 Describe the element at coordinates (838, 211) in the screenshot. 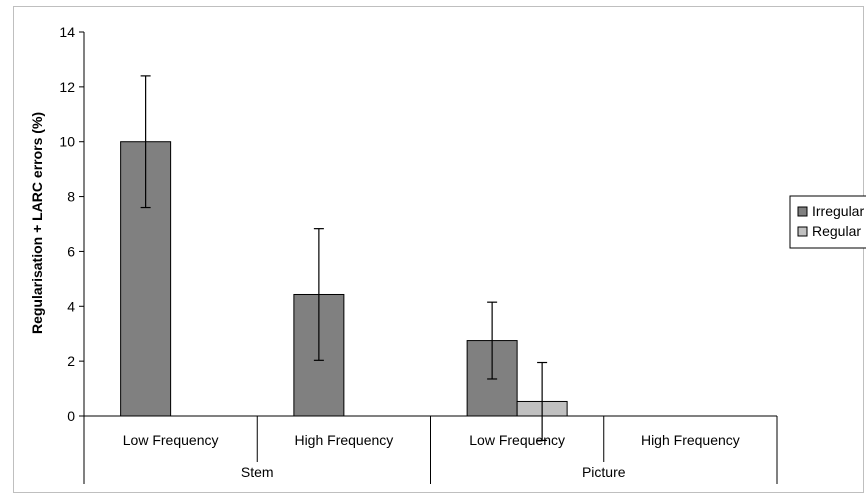

I see `legend-label-irregular: Irregular` at that location.